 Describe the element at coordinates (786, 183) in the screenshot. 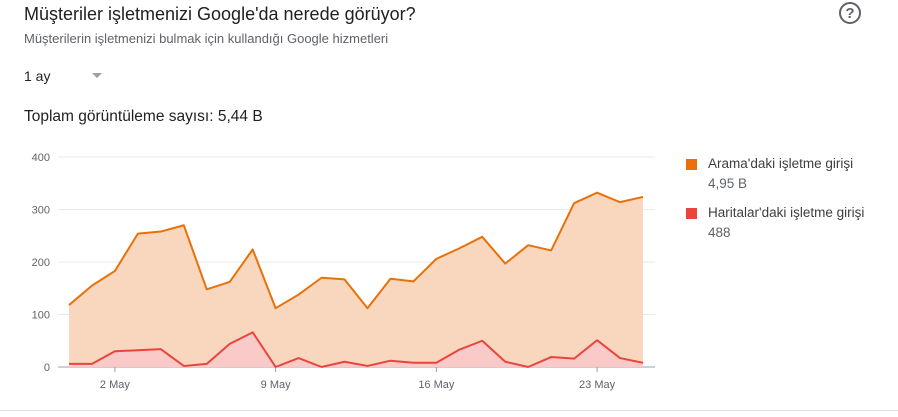

I see `legend-value-search: 4,95 B` at that location.